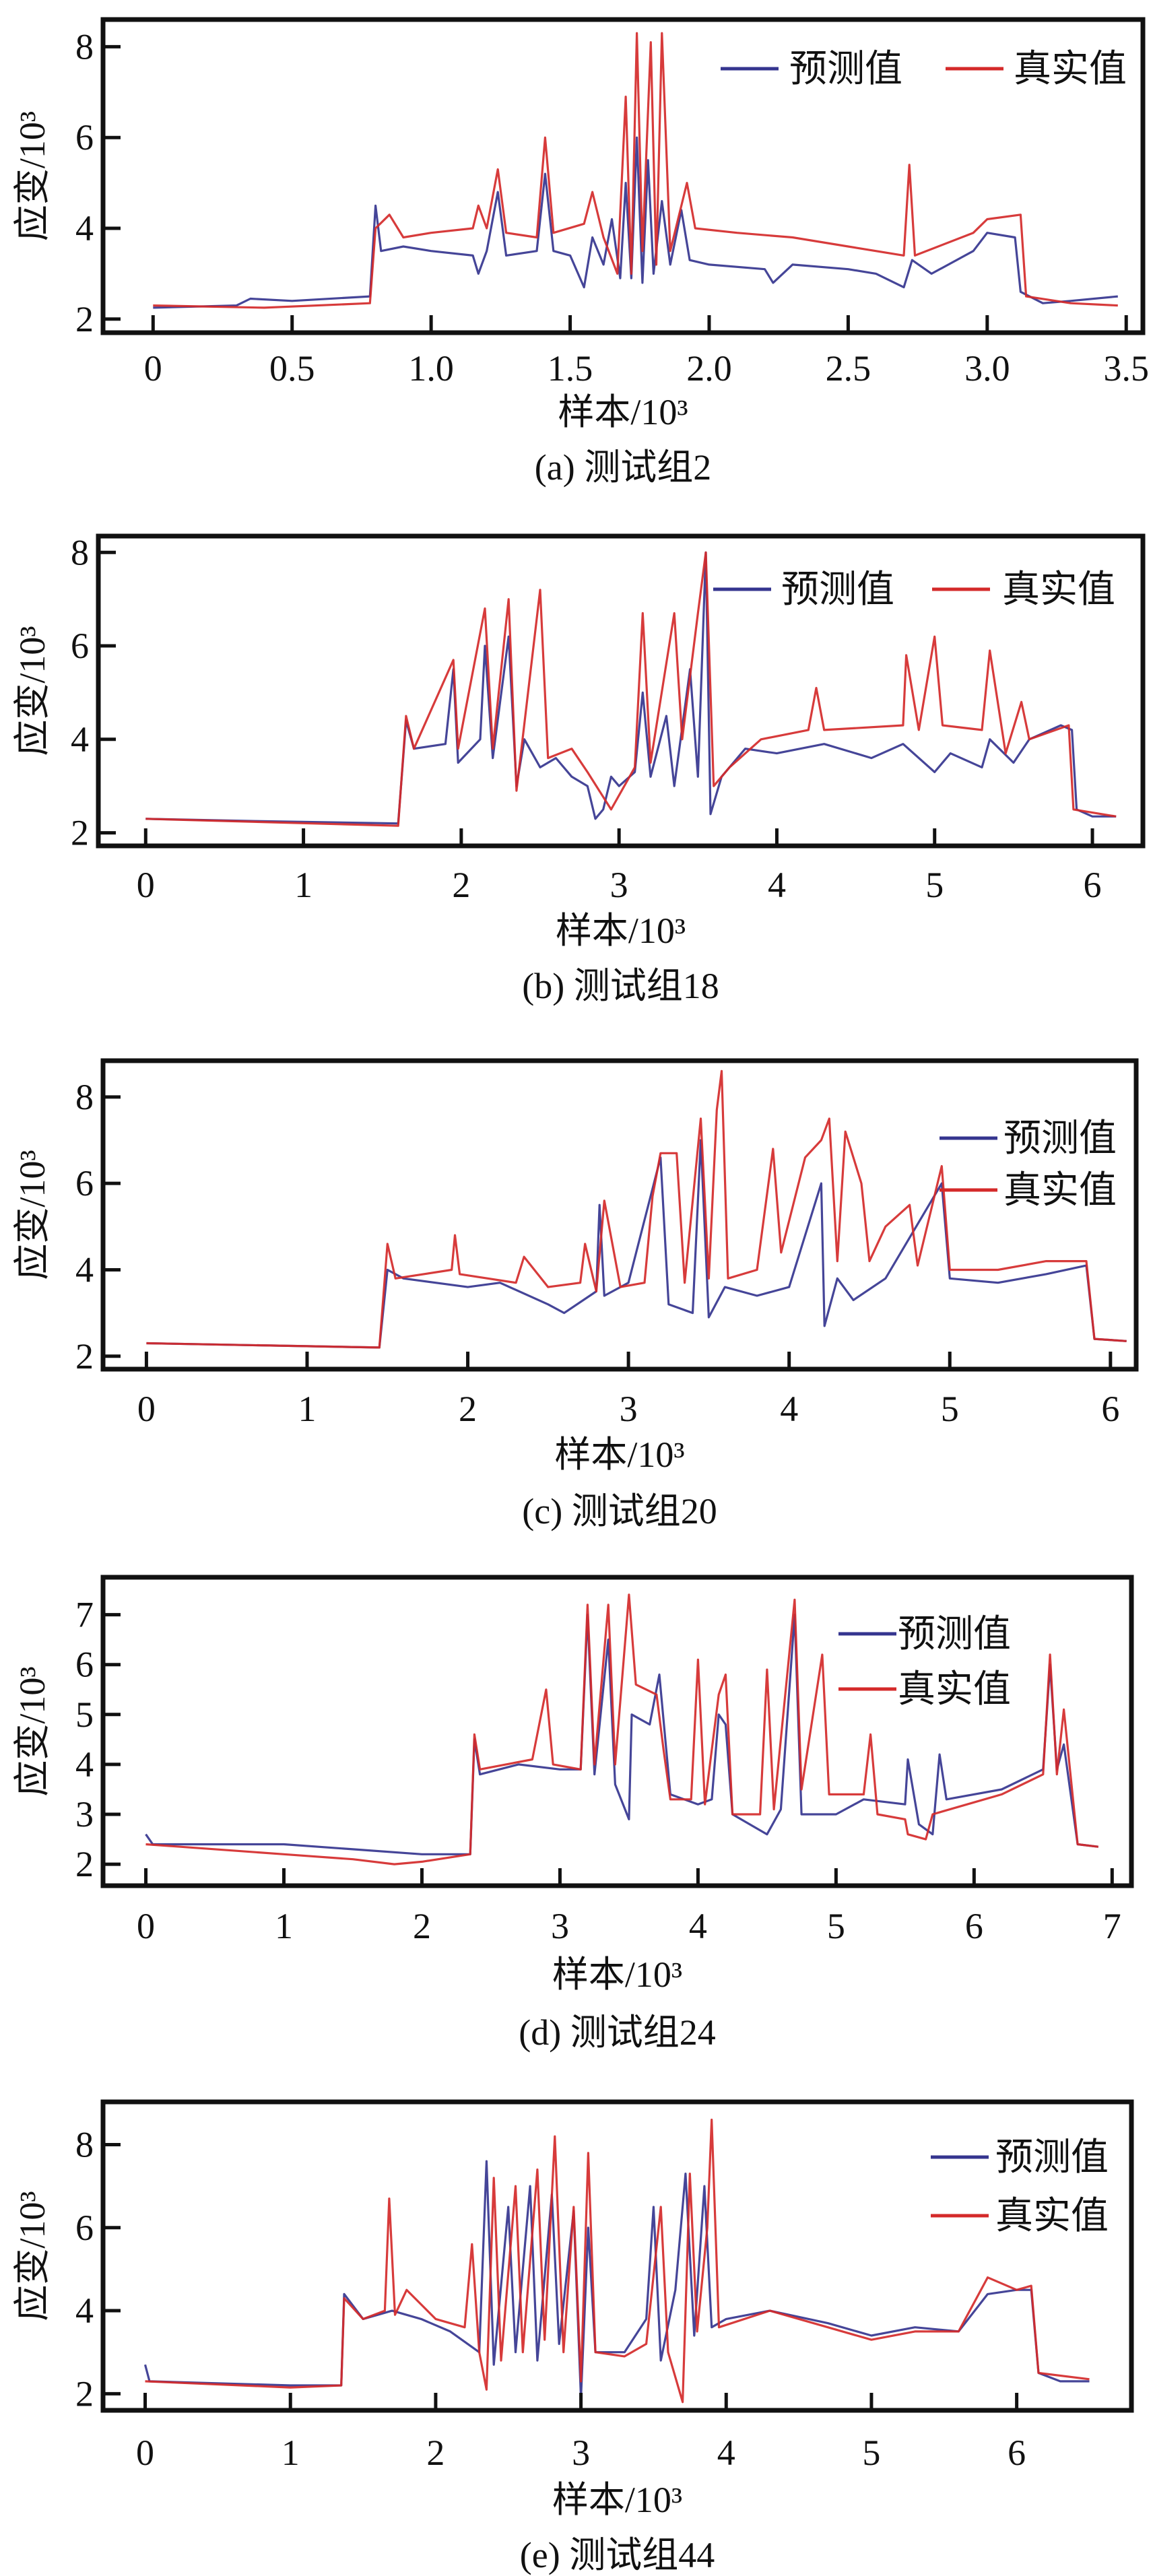 The height and width of the screenshot is (2576, 1153). Describe the element at coordinates (1126, 368) in the screenshot. I see `x-tick-label: 3.5` at that location.